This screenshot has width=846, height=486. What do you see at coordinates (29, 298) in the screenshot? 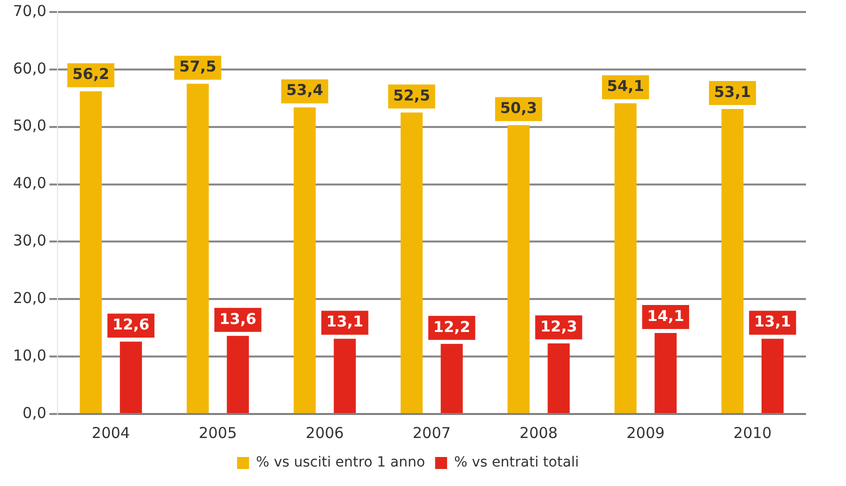
I see `y-tick-label: 20,0` at bounding box center [29, 298].